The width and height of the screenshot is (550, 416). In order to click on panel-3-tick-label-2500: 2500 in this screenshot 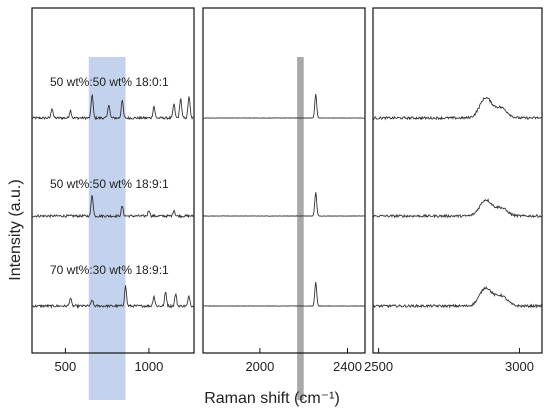, I will do `click(378, 366)`.